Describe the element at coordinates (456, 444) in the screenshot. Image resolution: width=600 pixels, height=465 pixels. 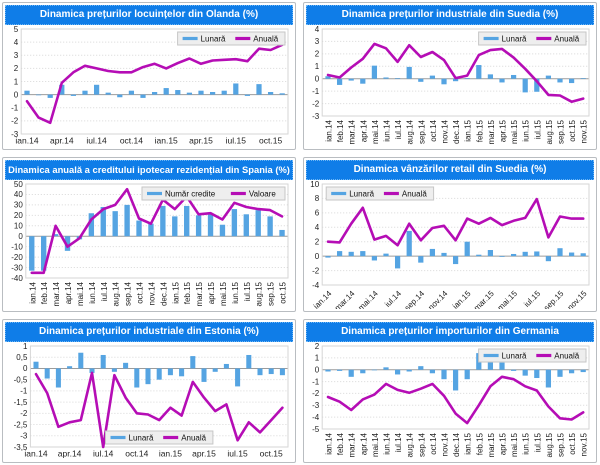
I see `svg-text: dec.14` at that location.